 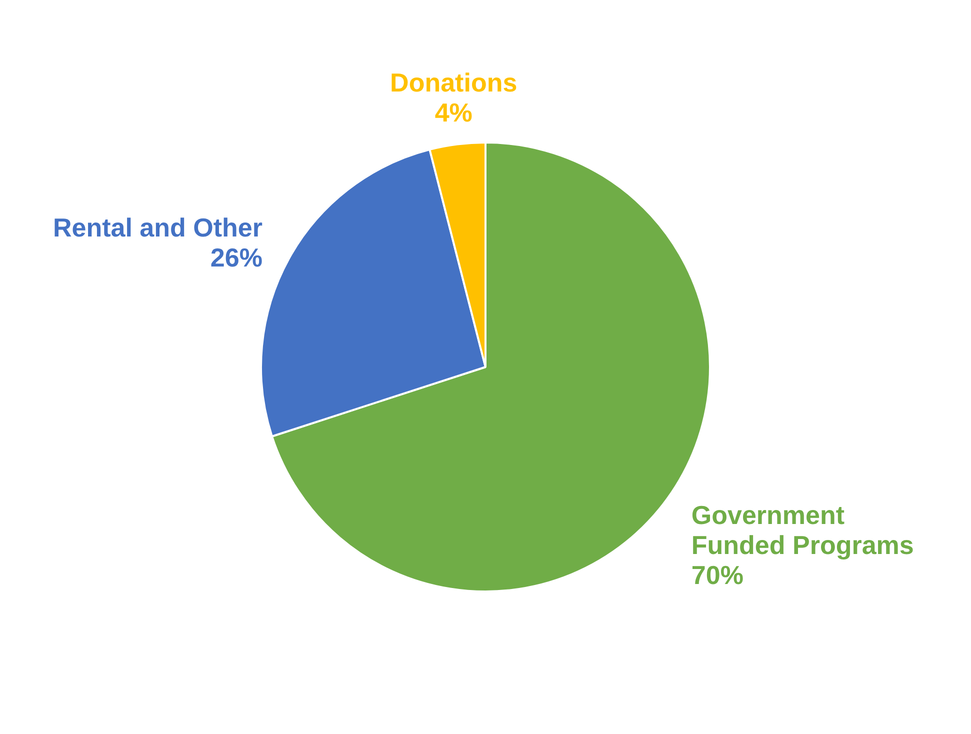 I want to click on slice-label: Rental and Other, so click(x=157, y=227).